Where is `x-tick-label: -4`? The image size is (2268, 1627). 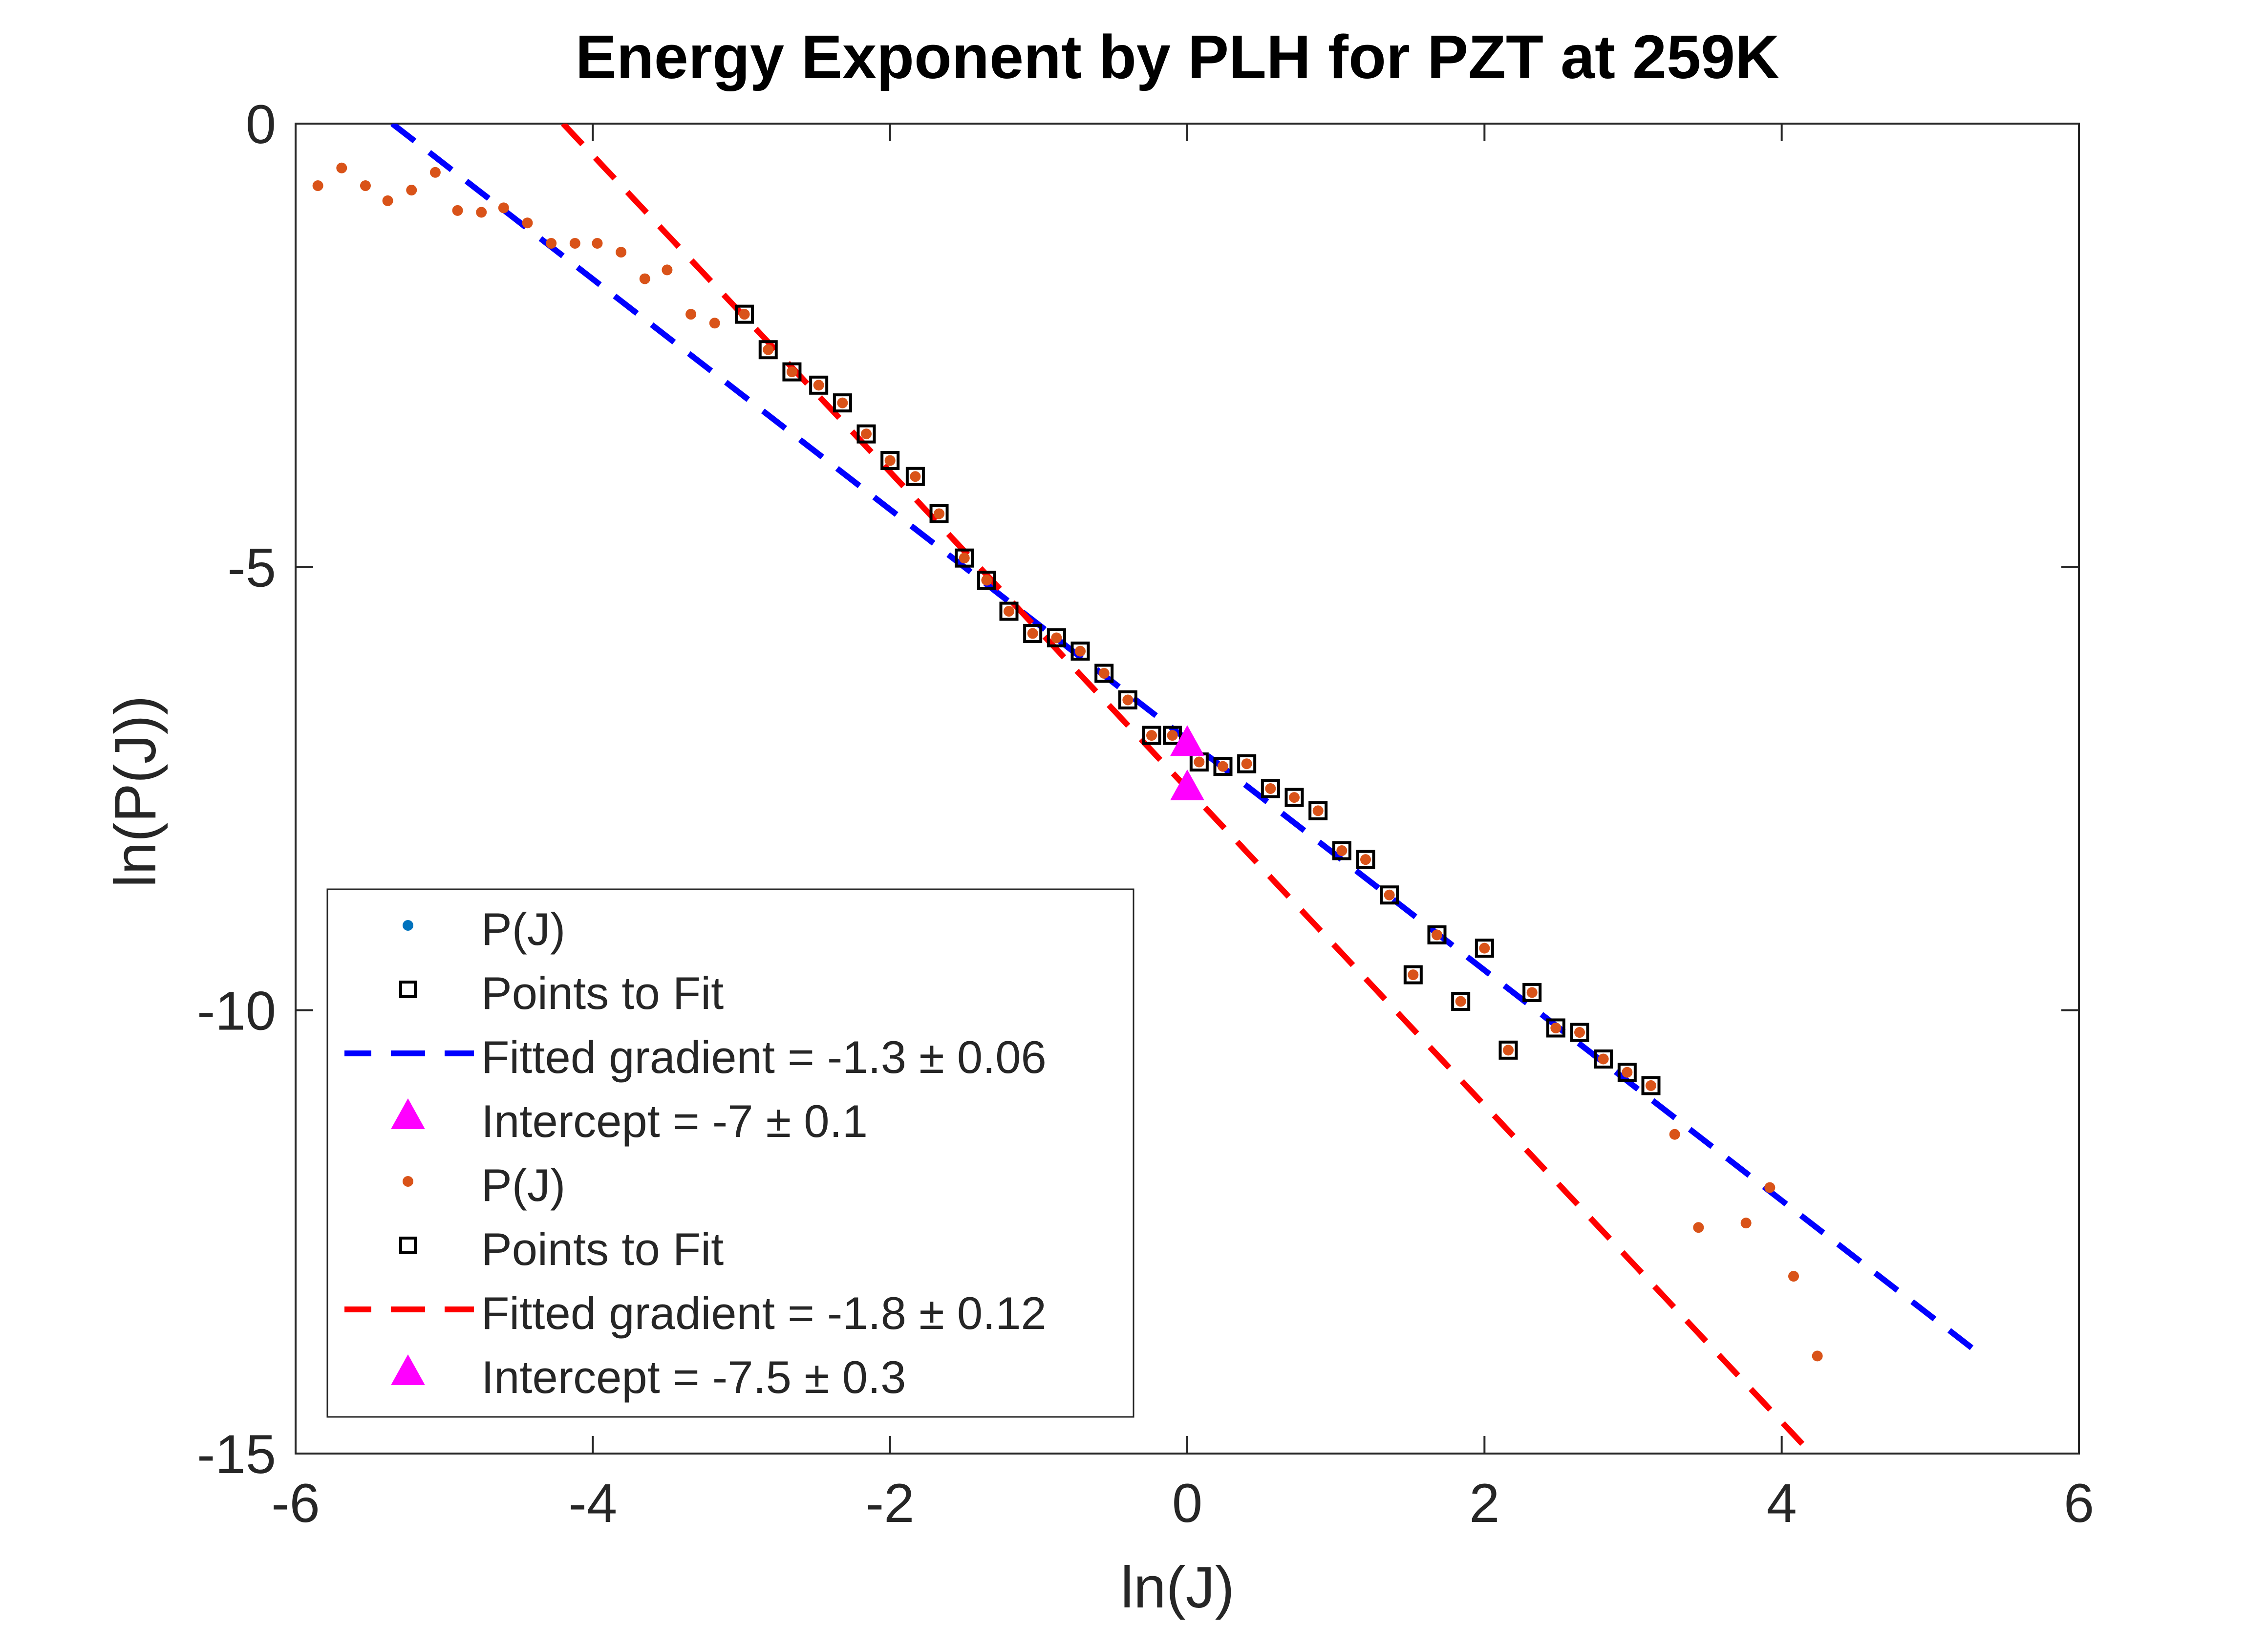 x-tick-label: -4 is located at coordinates (593, 1504).